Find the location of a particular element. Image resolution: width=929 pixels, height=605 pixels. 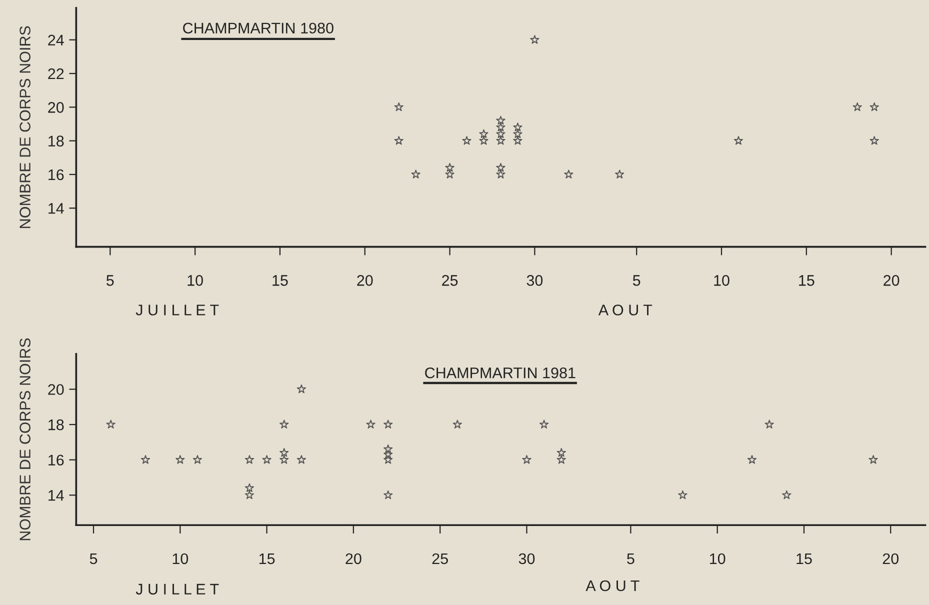

text: CHAMPMARTIN 1980 is located at coordinates (258, 28).